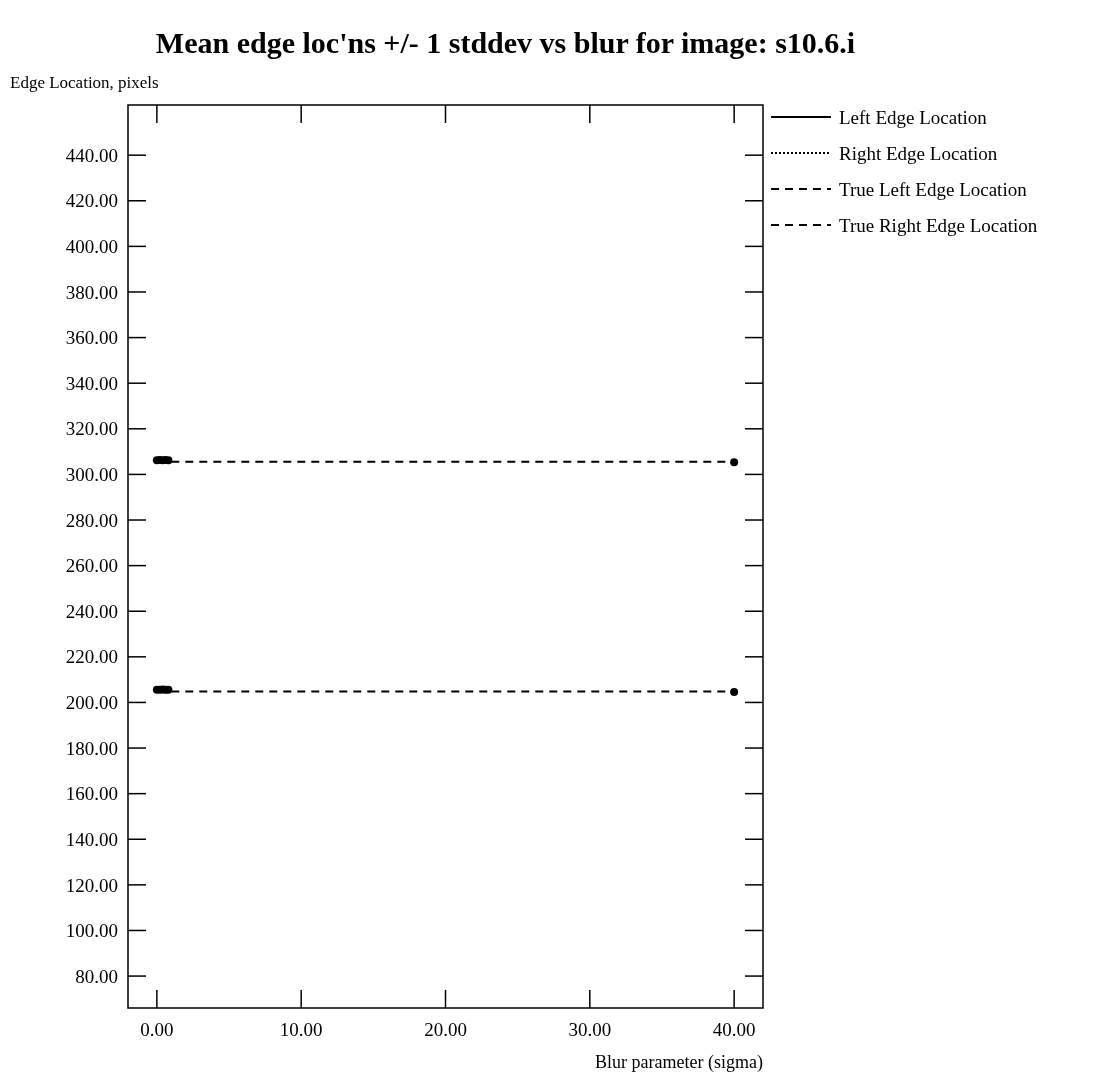 The width and height of the screenshot is (1093, 1081). Describe the element at coordinates (91, 475) in the screenshot. I see `y-tick-label: 300.00` at that location.